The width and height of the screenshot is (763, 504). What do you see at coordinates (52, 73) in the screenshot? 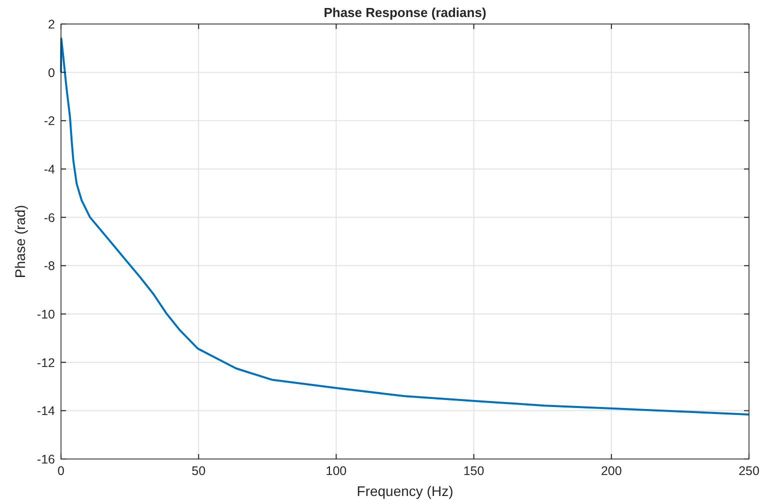
I see `y-tick-label: 0` at bounding box center [52, 73].